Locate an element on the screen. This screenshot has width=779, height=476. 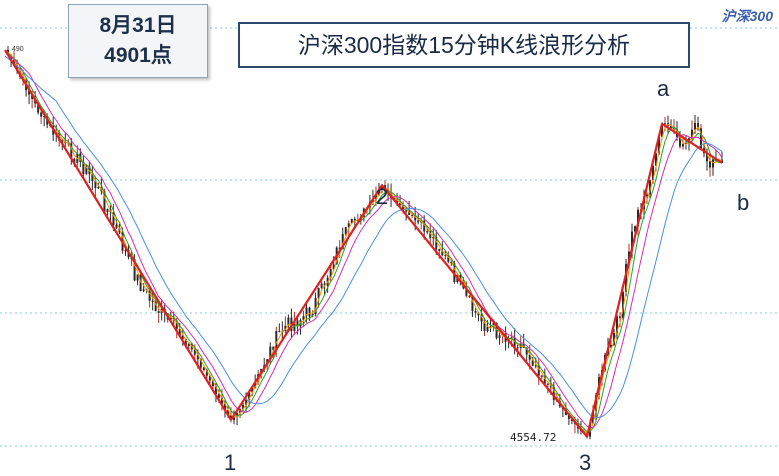
wave-label-2: 2 is located at coordinates (382, 196).